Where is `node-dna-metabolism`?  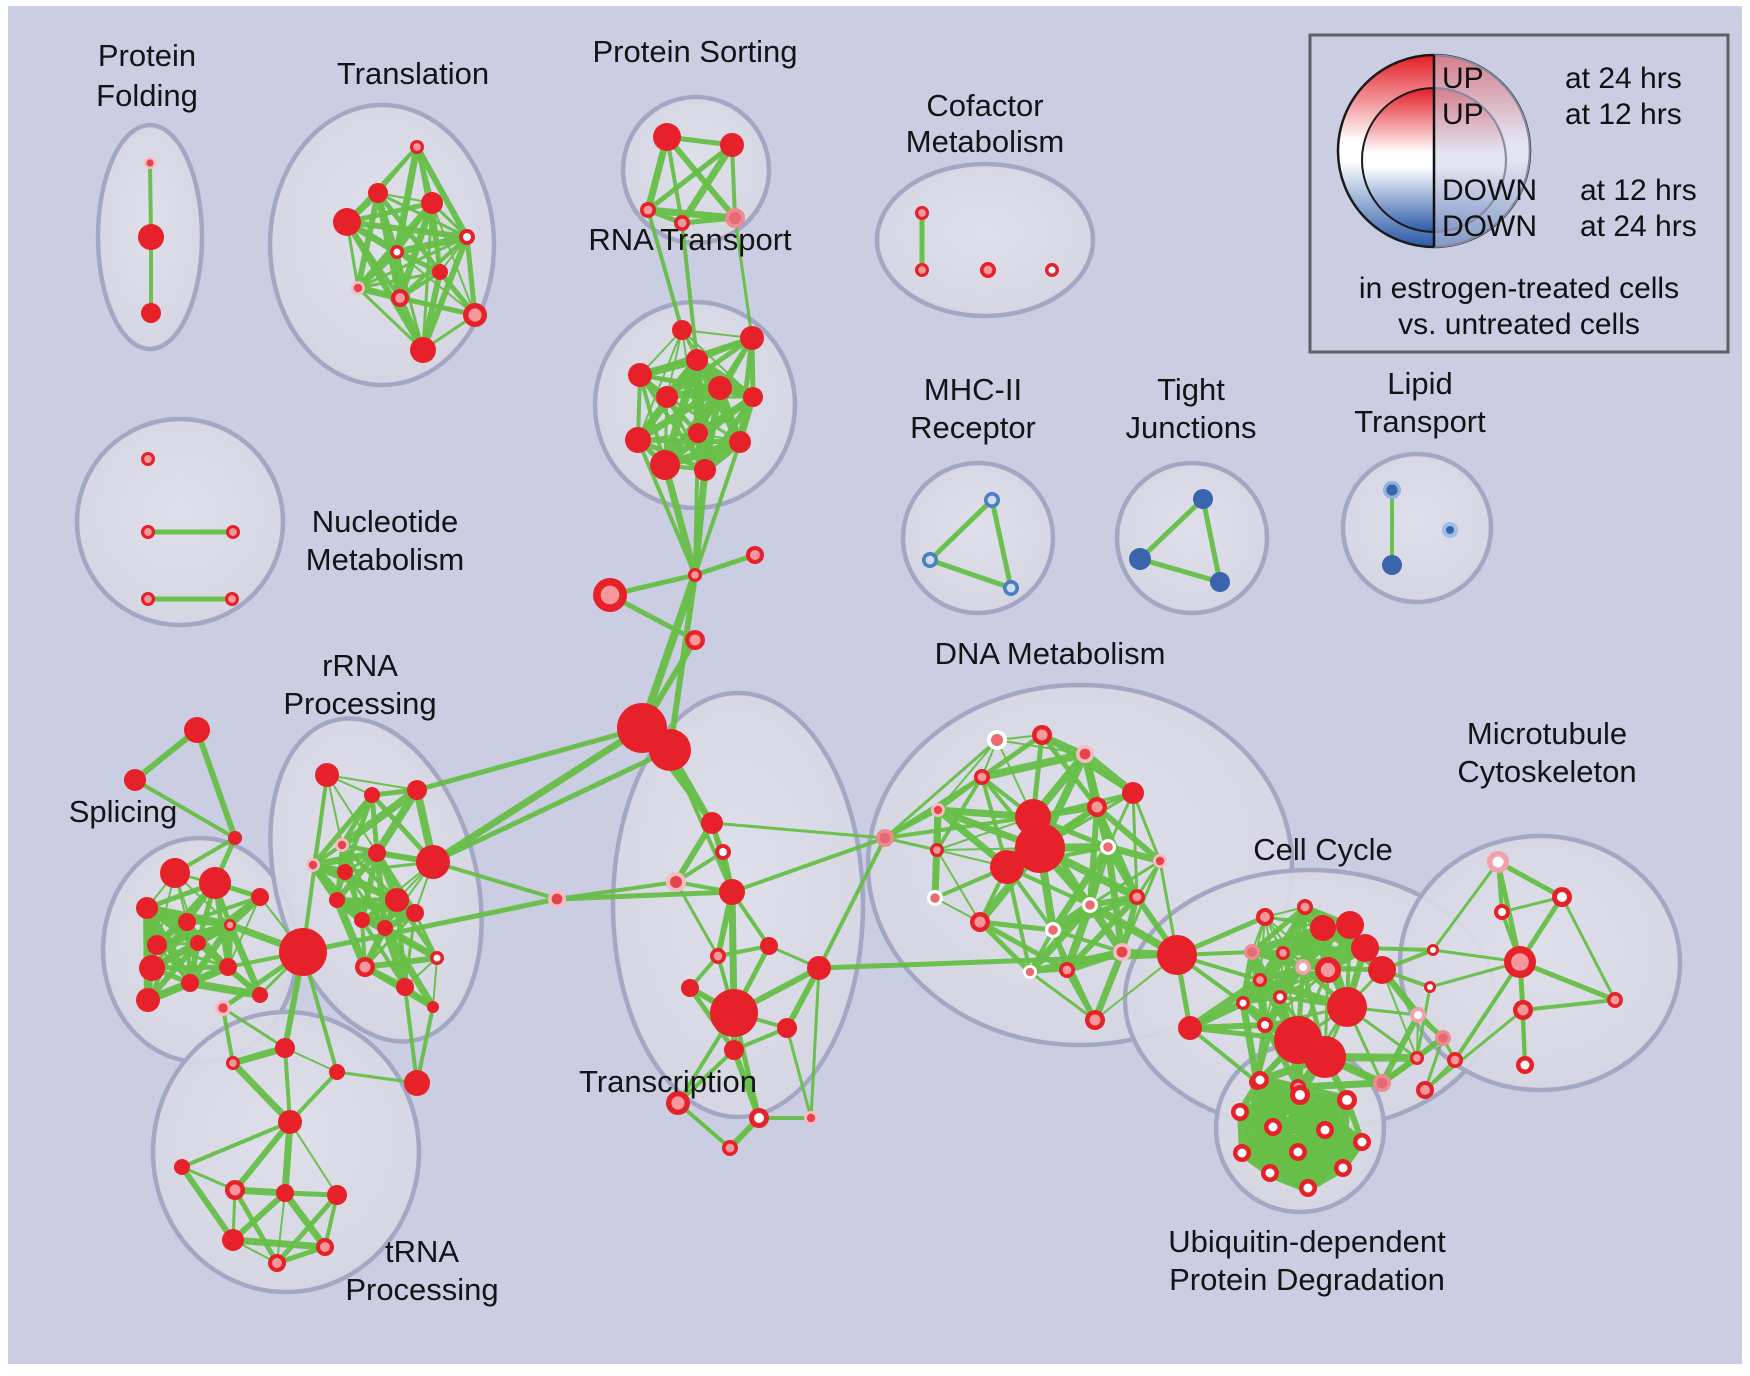 node-dna-metabolism is located at coordinates (1040, 848).